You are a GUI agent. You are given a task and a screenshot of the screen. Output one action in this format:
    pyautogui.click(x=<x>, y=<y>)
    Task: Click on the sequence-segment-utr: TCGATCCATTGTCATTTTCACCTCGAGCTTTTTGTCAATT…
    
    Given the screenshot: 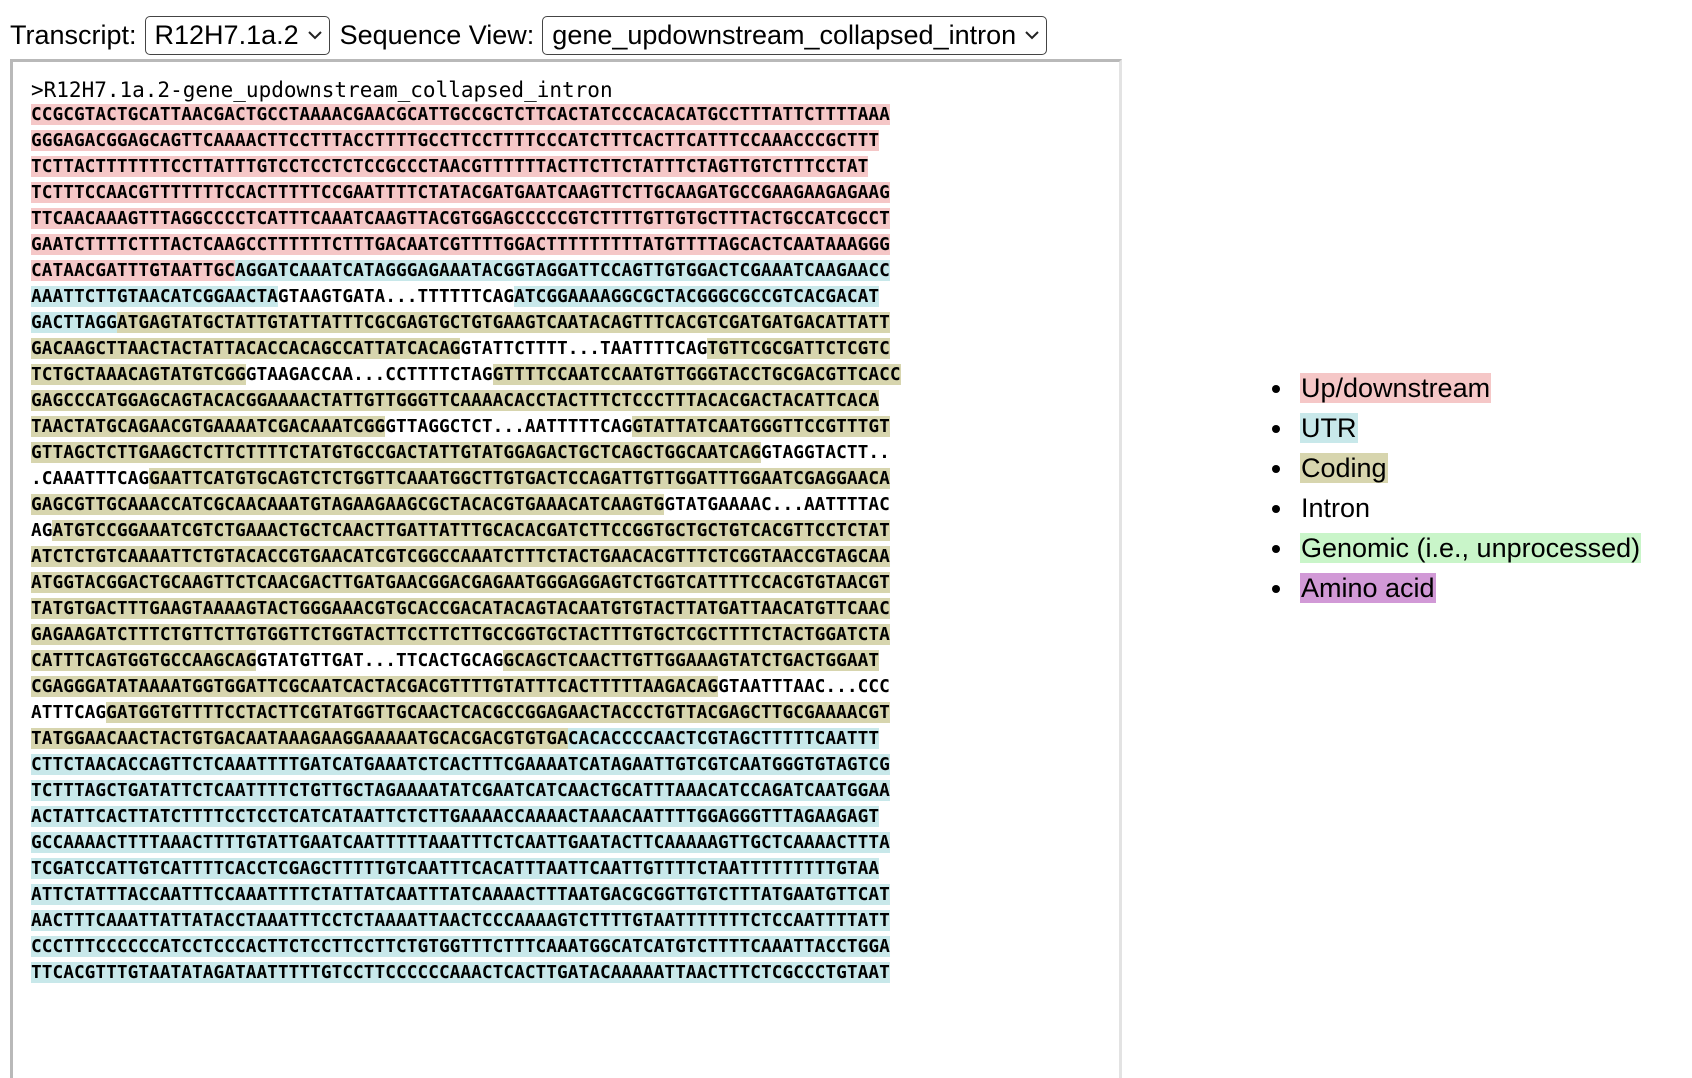 What is the action you would take?
    pyautogui.click(x=455, y=868)
    